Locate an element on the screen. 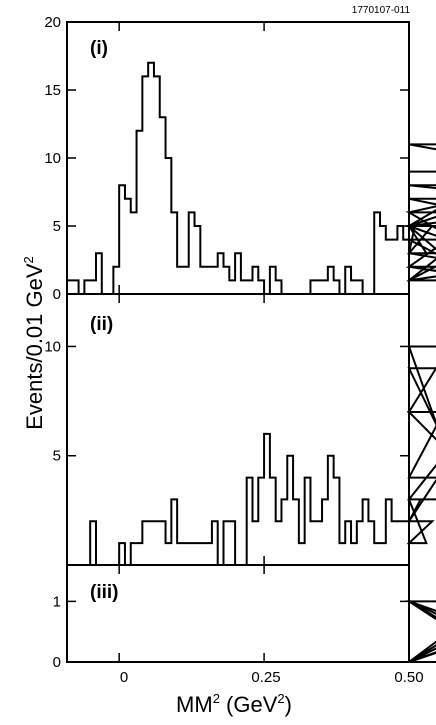 Image resolution: width=436 pixels, height=725 pixels. histogram-panel-iii is located at coordinates (251, 631).